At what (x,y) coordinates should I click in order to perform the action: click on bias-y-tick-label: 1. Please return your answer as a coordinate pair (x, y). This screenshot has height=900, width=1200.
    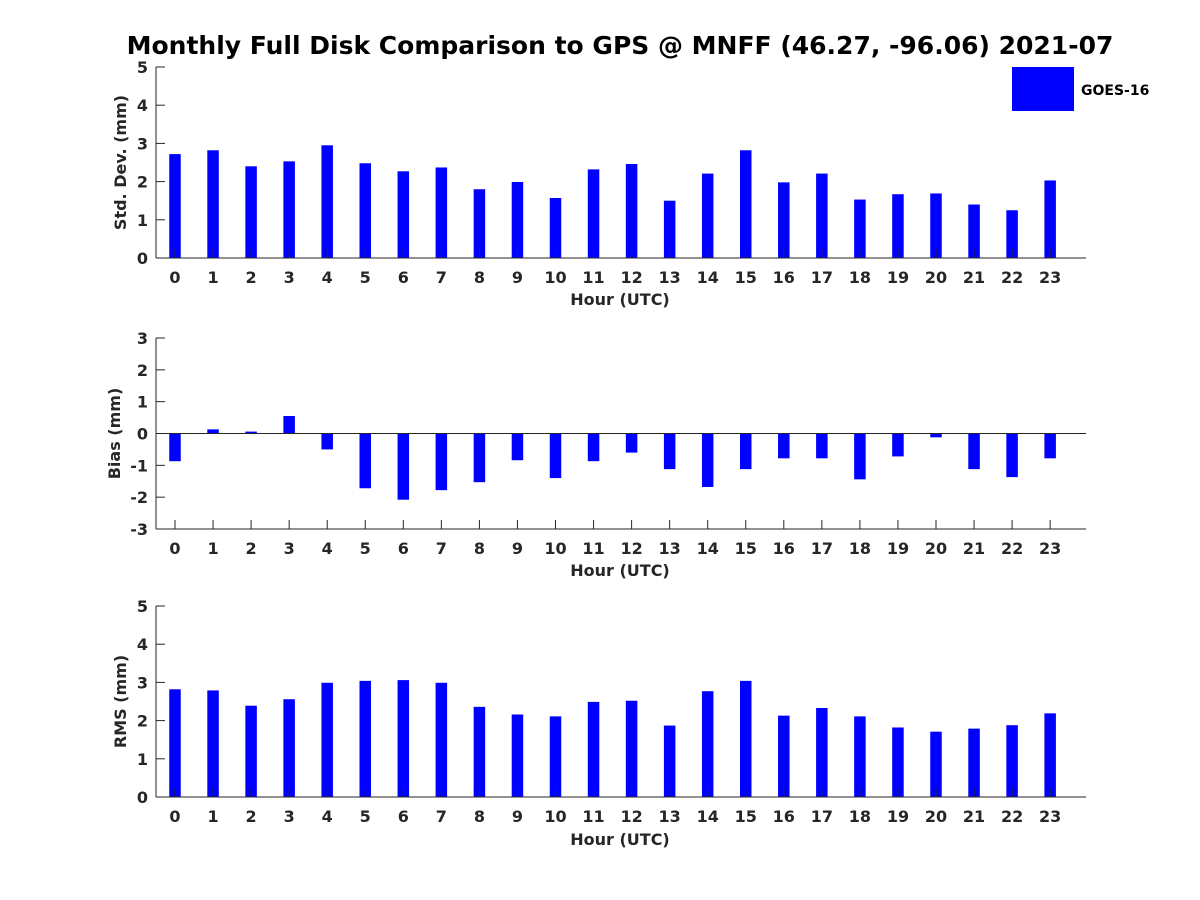
    Looking at the image, I should click on (142, 402).